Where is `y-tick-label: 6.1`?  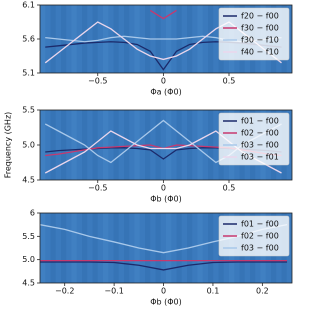
y-tick-label: 6.1 is located at coordinates (28, 5).